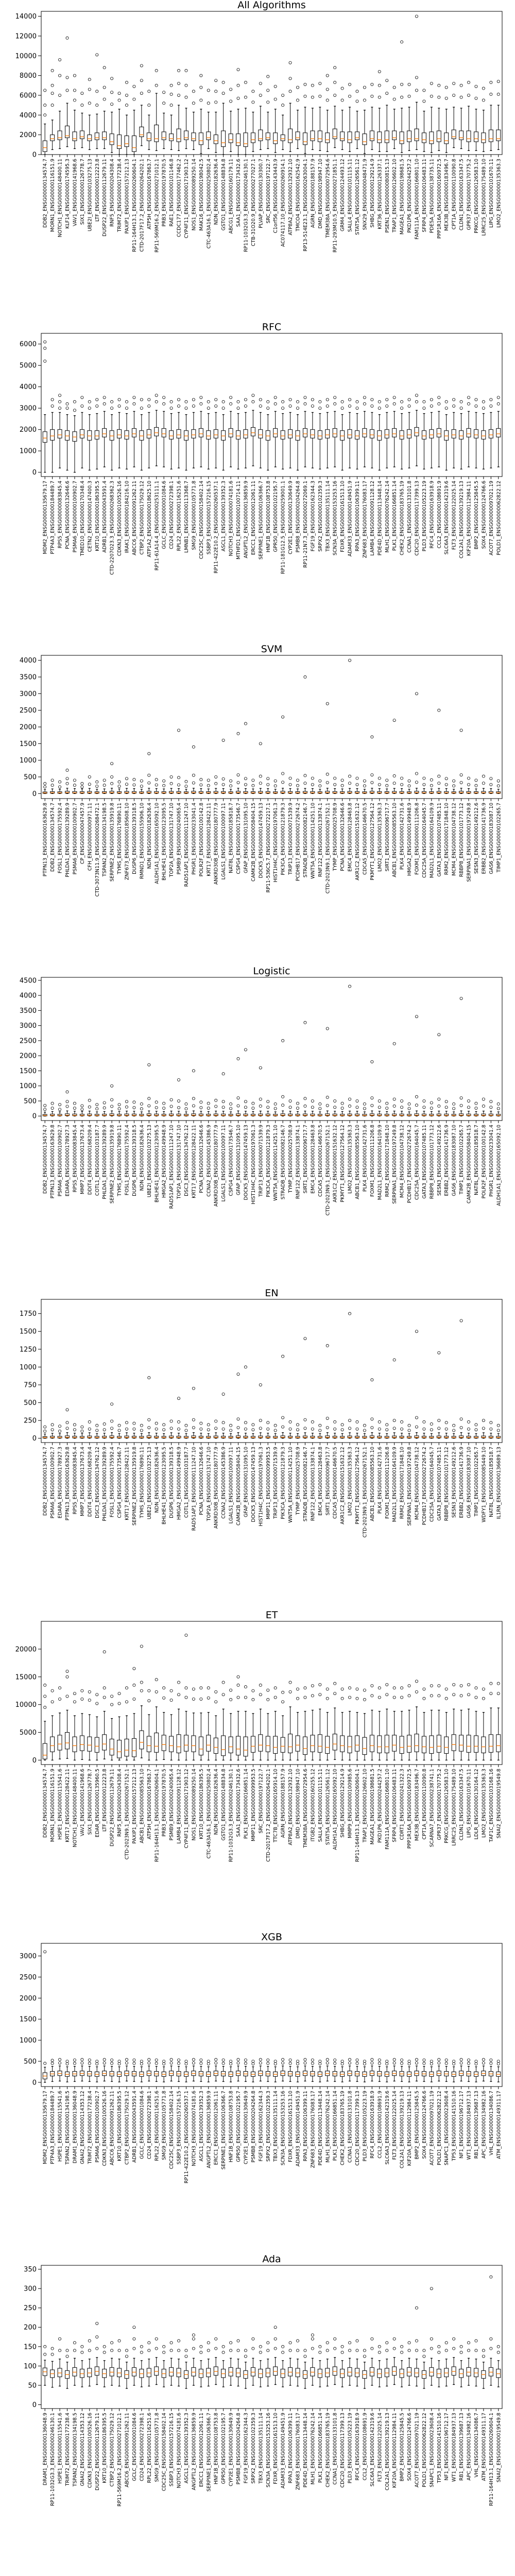 This screenshot has height=2576, width=515. What do you see at coordinates (209, 1161) in the screenshot?
I see `x-tick-label: CCNA2_ENSG00000145386.9` at bounding box center [209, 1161].